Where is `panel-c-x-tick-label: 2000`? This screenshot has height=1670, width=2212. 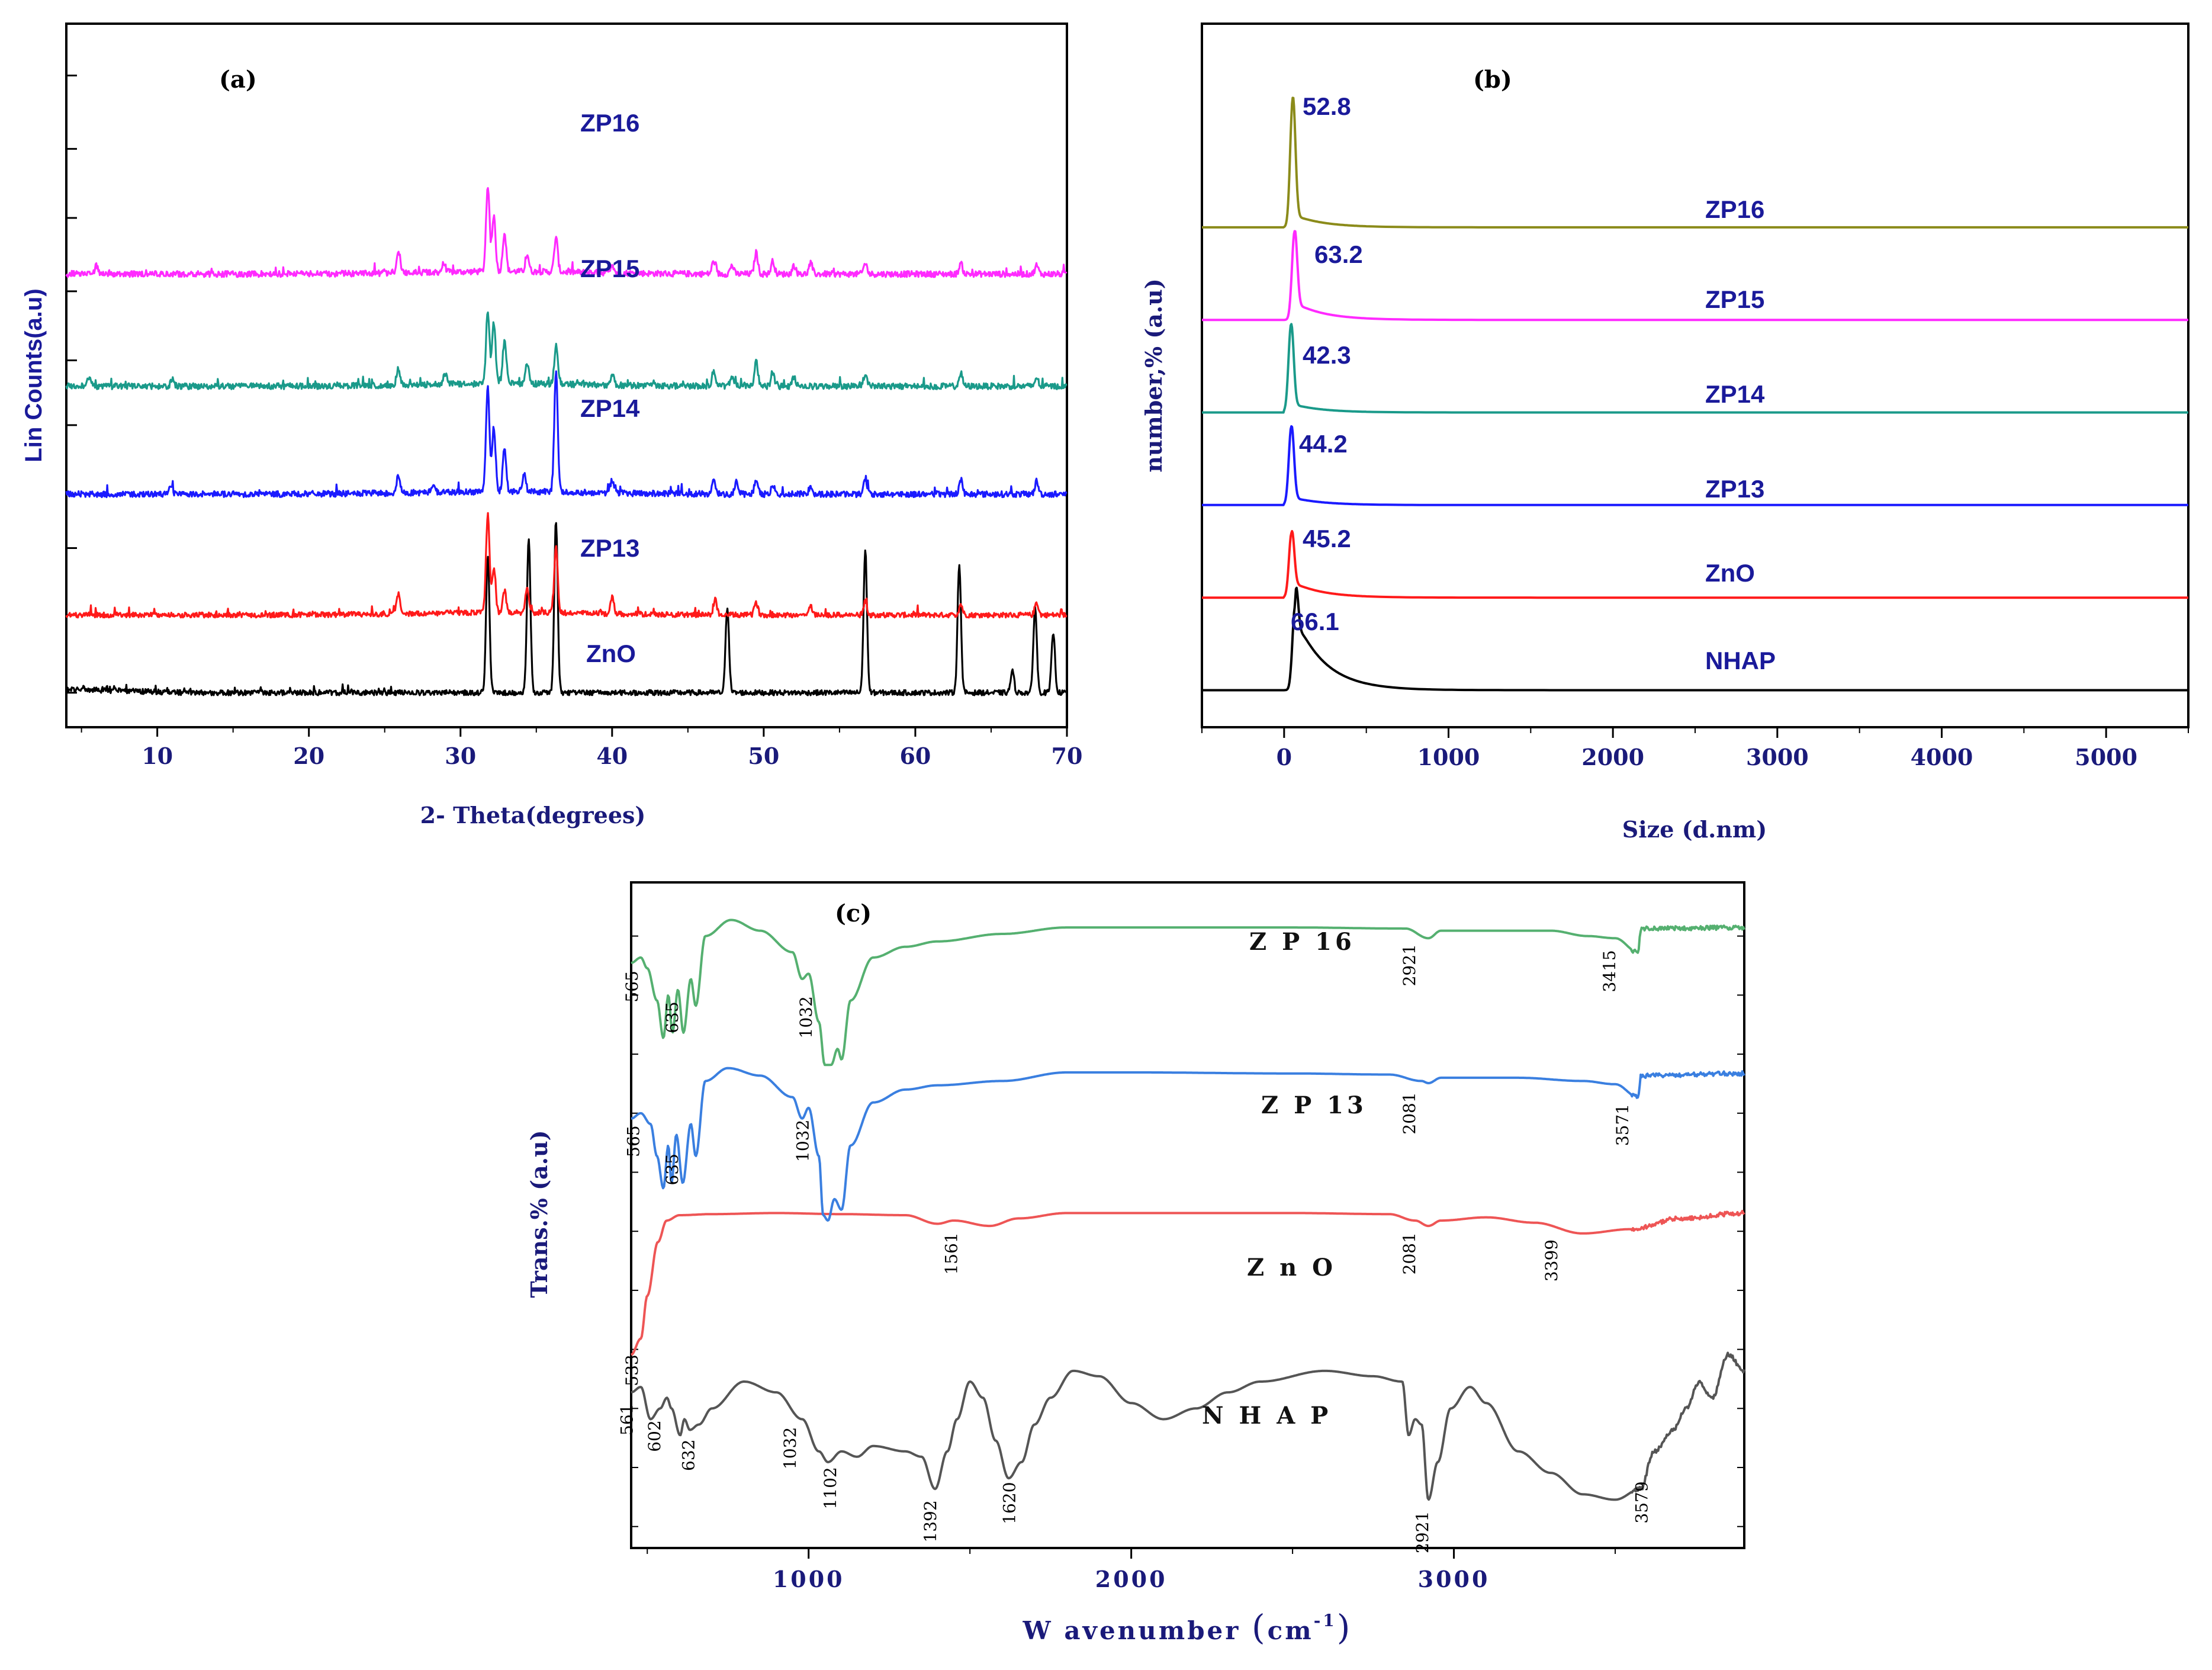 panel-c-x-tick-label: 2000 is located at coordinates (1132, 1579).